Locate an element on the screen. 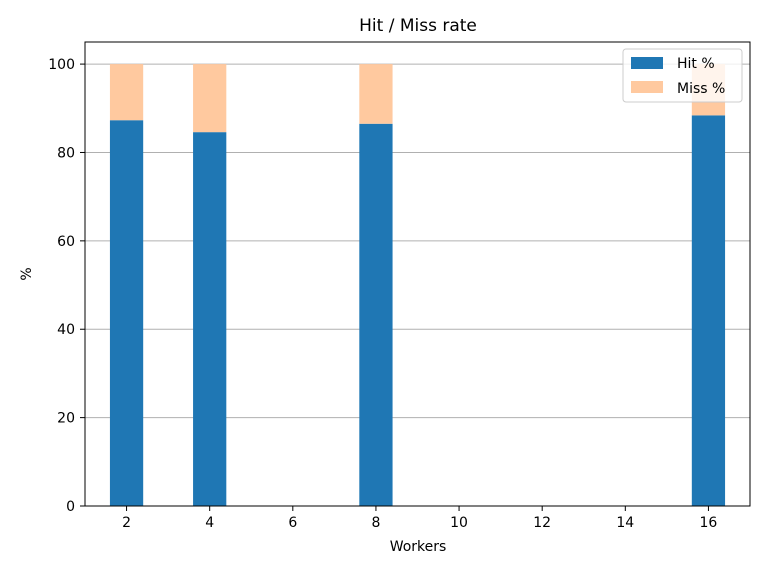  y-tick-label: 40 is located at coordinates (66, 330).